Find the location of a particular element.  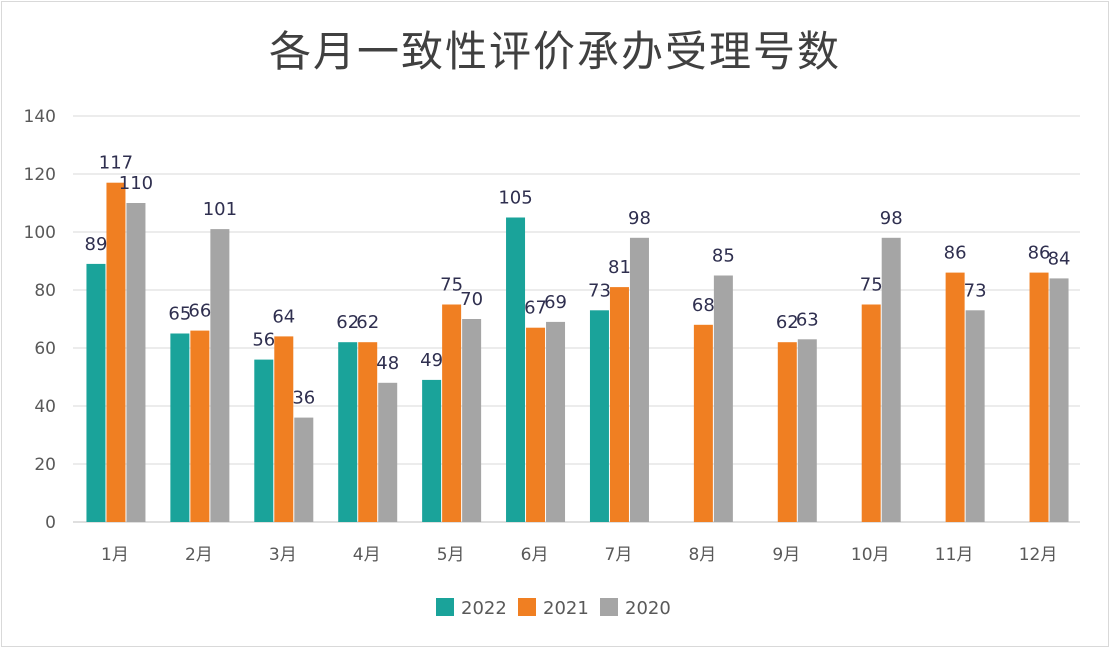

x-tick-label: 8月 is located at coordinates (702, 555).